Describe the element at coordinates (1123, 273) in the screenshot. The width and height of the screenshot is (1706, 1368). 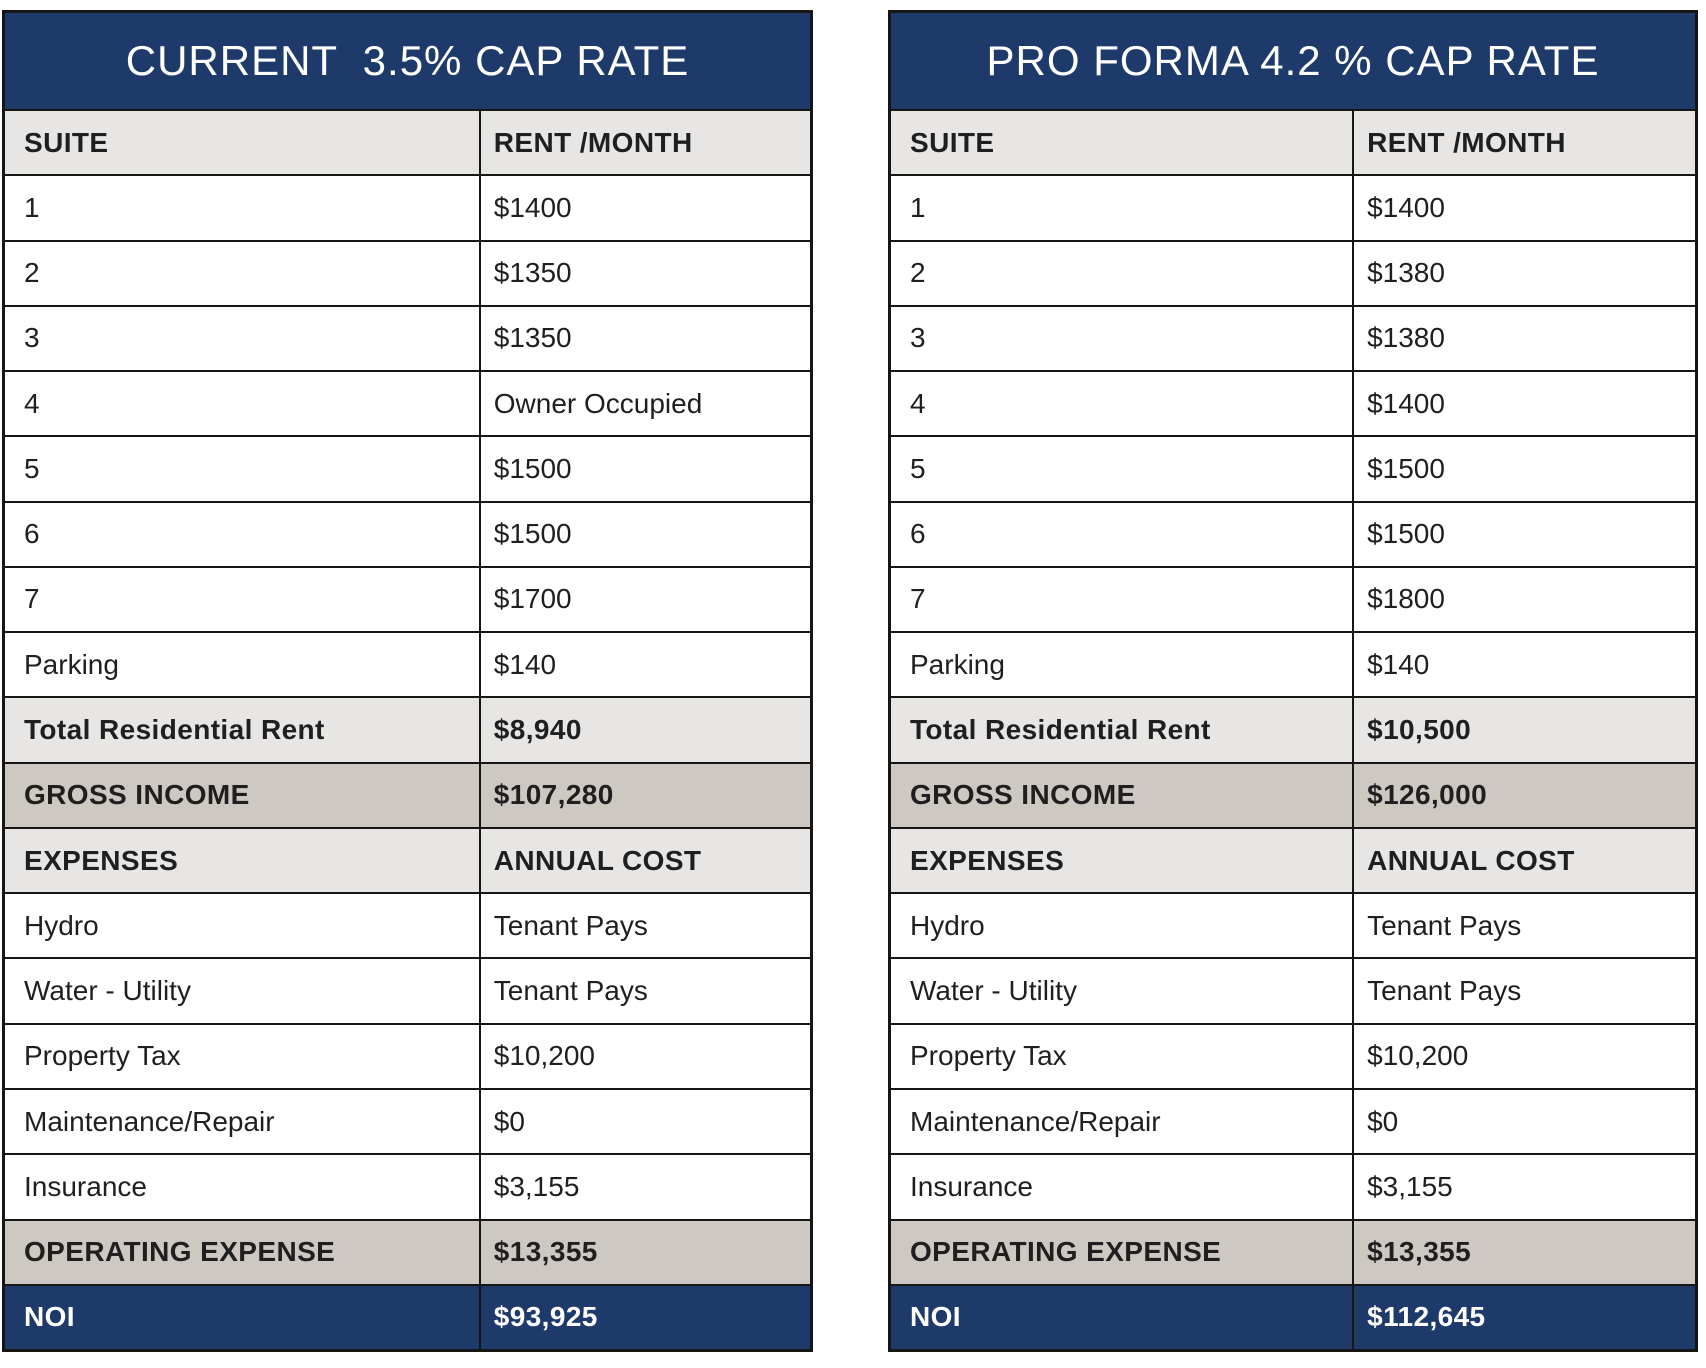
I see `suite-label: 2` at that location.